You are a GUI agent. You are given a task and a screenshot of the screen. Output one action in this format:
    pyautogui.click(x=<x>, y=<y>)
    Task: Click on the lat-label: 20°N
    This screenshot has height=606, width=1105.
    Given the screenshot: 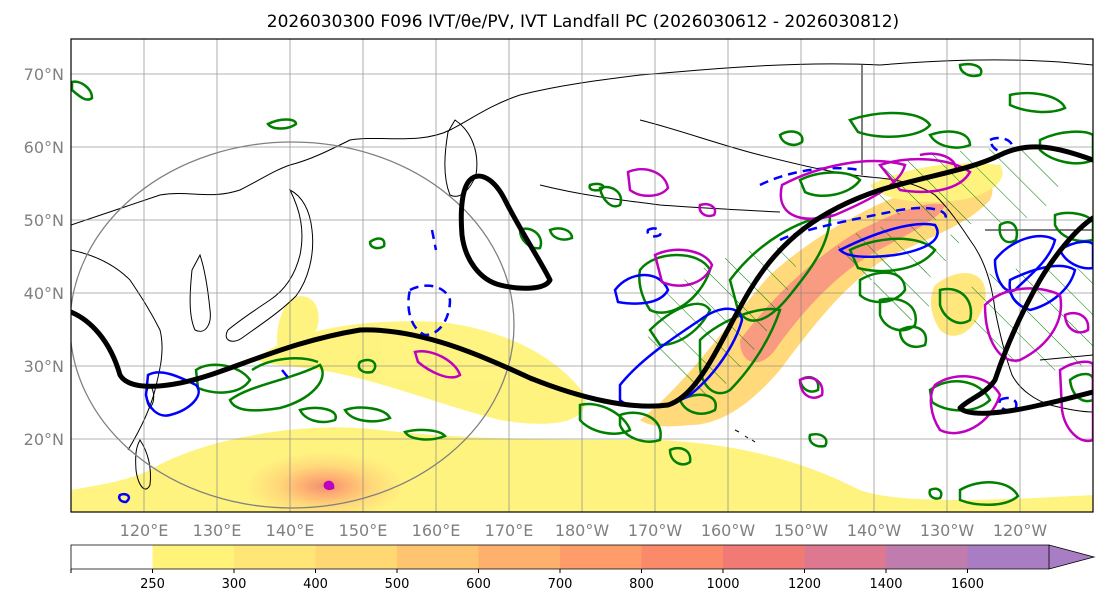 What is the action you would take?
    pyautogui.click(x=44, y=439)
    